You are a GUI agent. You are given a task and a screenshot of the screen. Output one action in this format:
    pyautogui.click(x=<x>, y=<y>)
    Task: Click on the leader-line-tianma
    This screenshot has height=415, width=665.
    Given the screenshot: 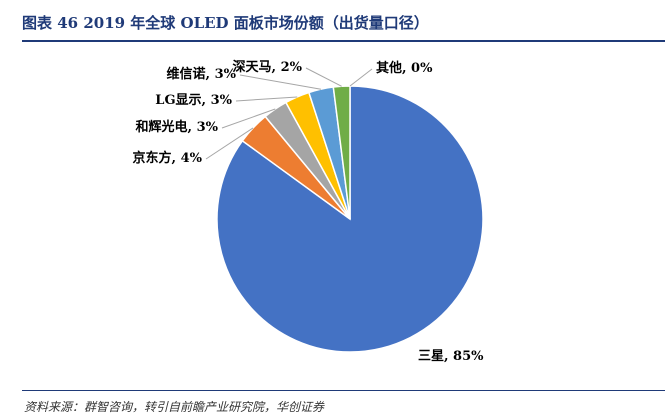 What is the action you would take?
    pyautogui.click(x=323, y=77)
    